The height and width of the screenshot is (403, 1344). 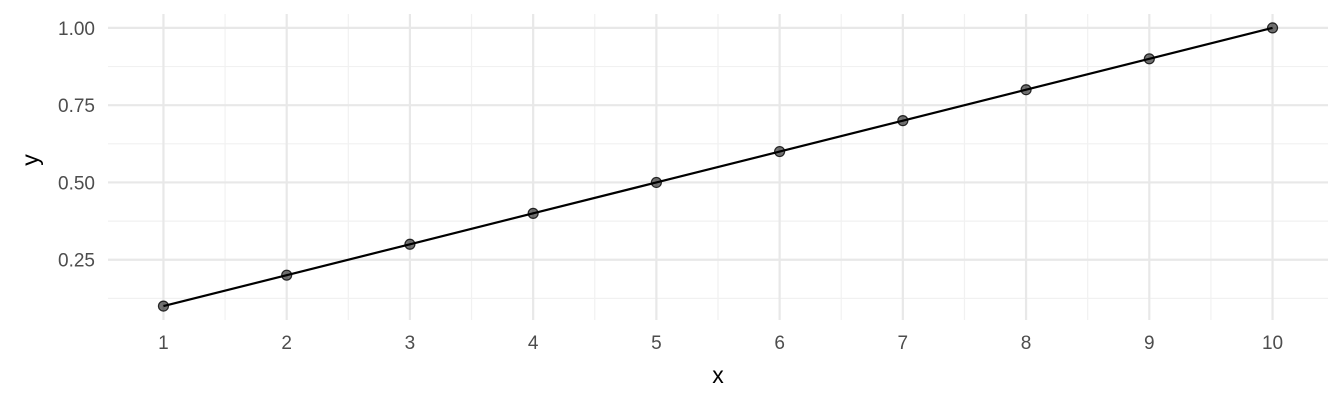 I want to click on y-tick-label: 0.25, so click(x=76, y=261).